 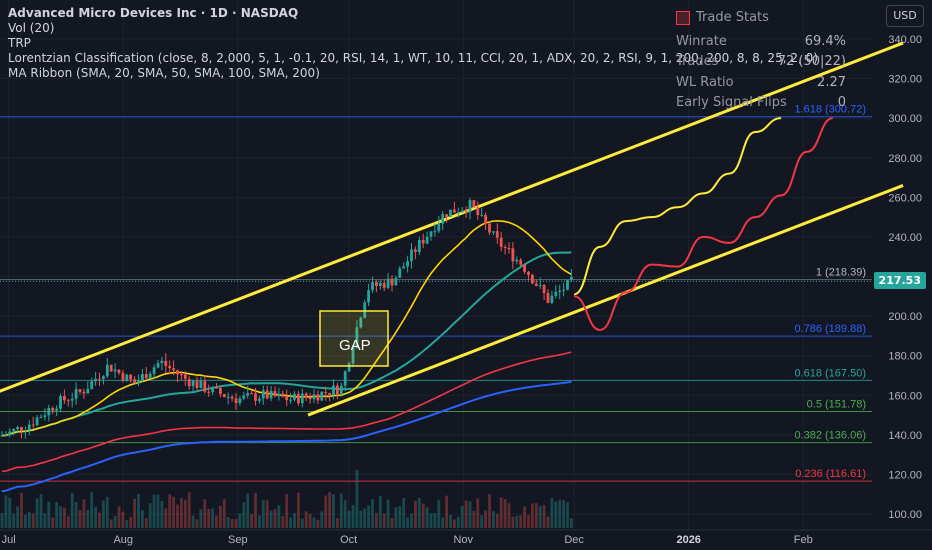 I want to click on fib-label: 0.5 (151.78), so click(x=836, y=405).